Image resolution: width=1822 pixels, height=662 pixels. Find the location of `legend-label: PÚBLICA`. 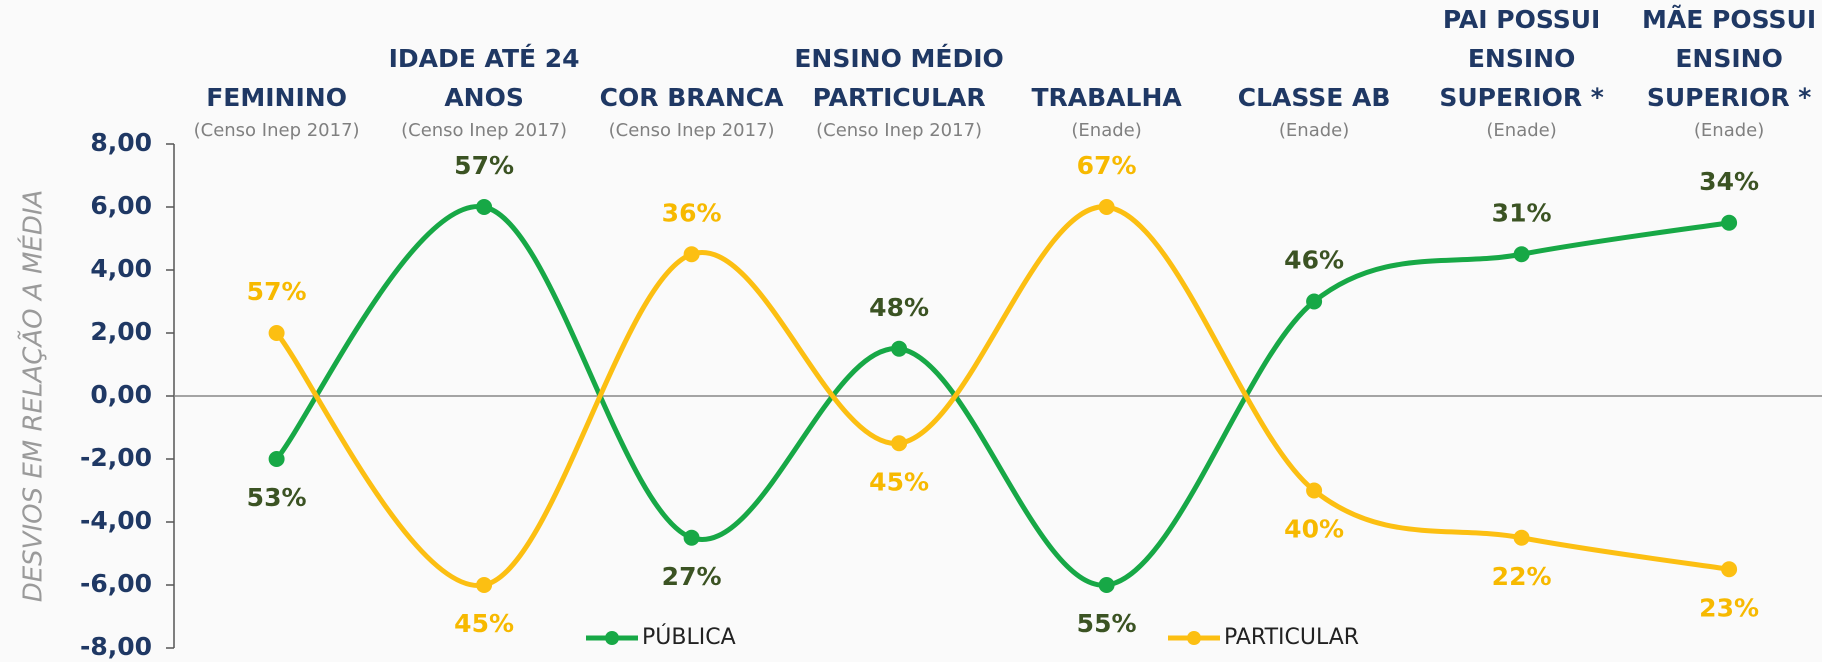

legend-label: PÚBLICA is located at coordinates (689, 637).